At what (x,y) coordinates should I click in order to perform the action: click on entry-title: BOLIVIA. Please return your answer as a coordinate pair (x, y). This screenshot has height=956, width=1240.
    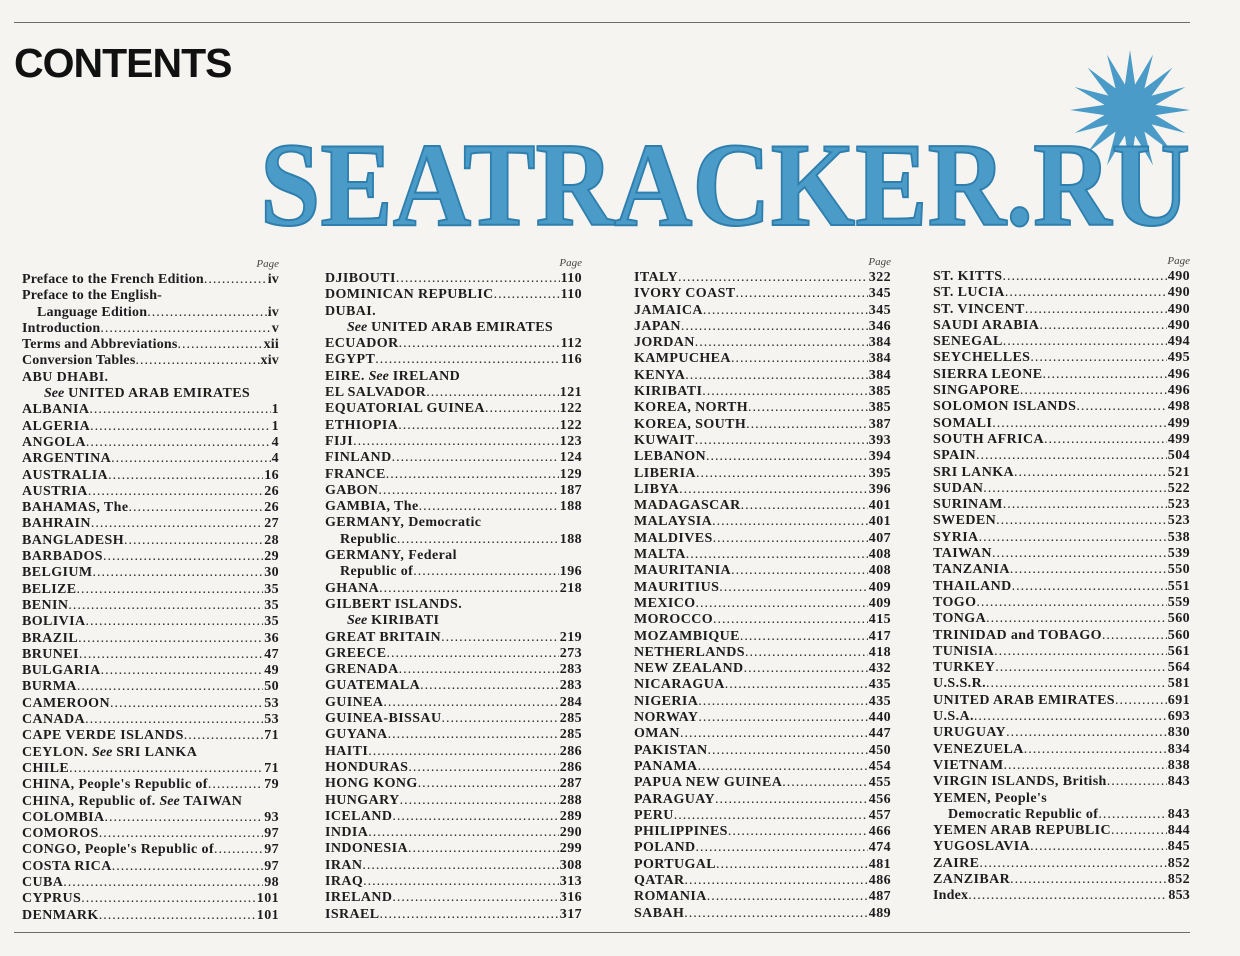
    Looking at the image, I should click on (54, 622).